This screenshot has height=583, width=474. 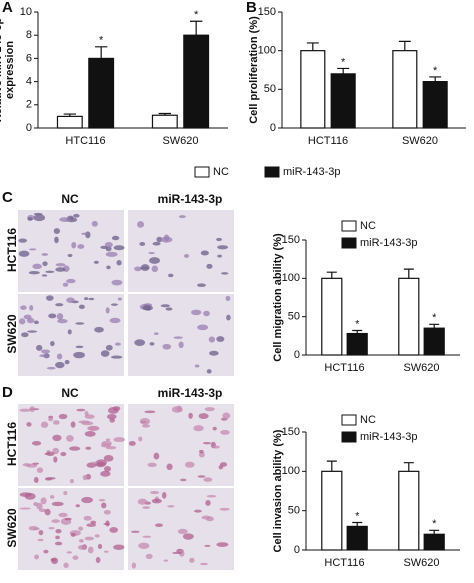 What do you see at coordinates (70, 393) in the screenshot?
I see `column-label: NC` at bounding box center [70, 393].